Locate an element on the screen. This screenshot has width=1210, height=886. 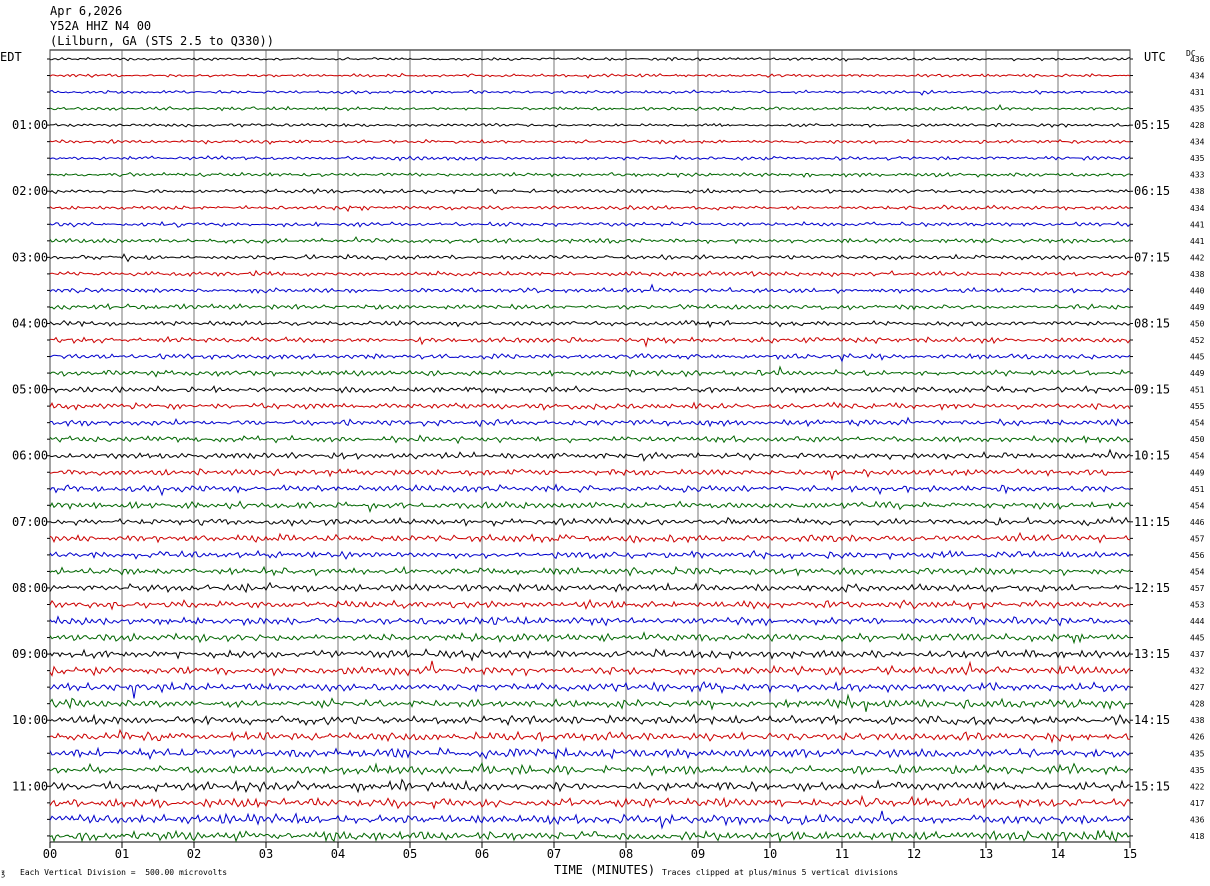
dc-offset-label: 442 is located at coordinates (1197, 257).